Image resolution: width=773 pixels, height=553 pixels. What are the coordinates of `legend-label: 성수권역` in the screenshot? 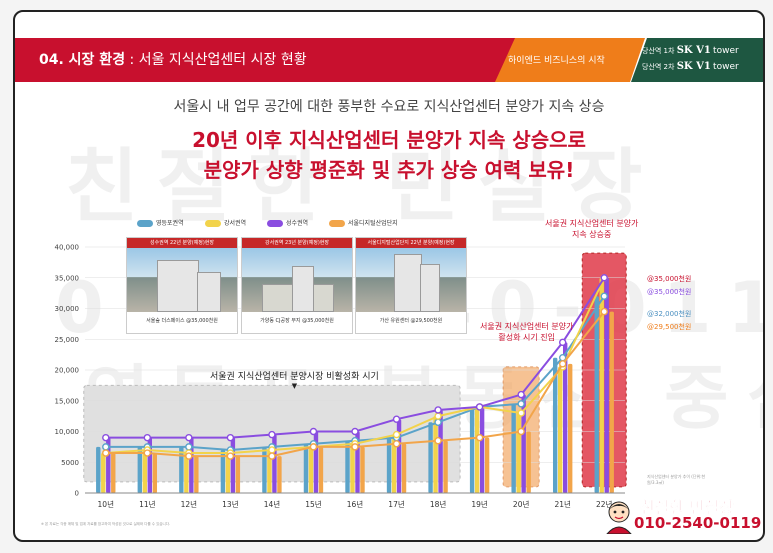 It's located at (297, 223).